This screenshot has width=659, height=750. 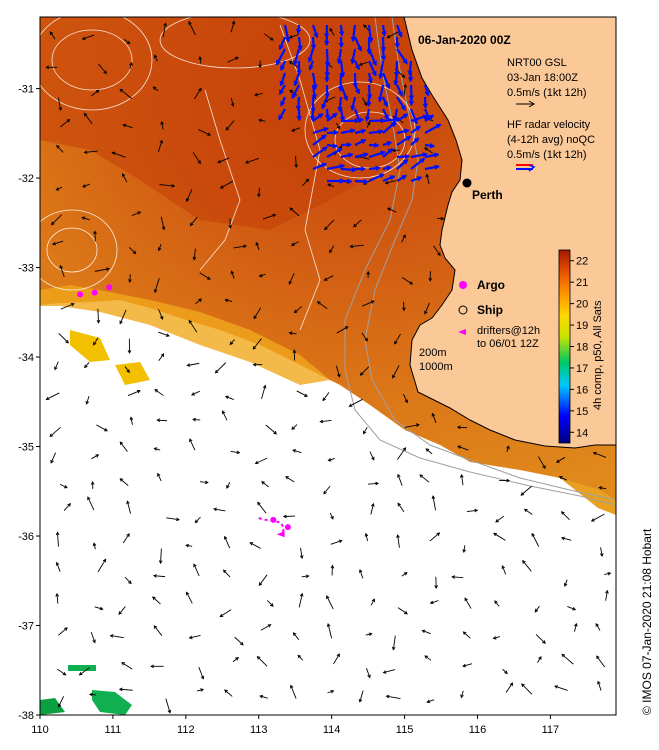 I want to click on colorbar-ticks: 14 15 16 17 18 19 20 21 22, so click(x=579, y=347).